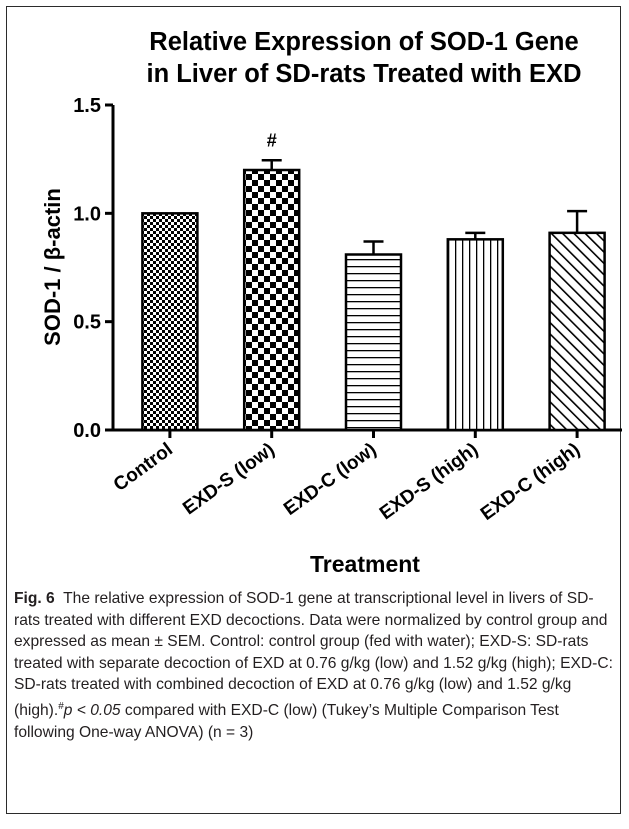  Describe the element at coordinates (272, 140) in the screenshot. I see `significance-mark: #` at that location.